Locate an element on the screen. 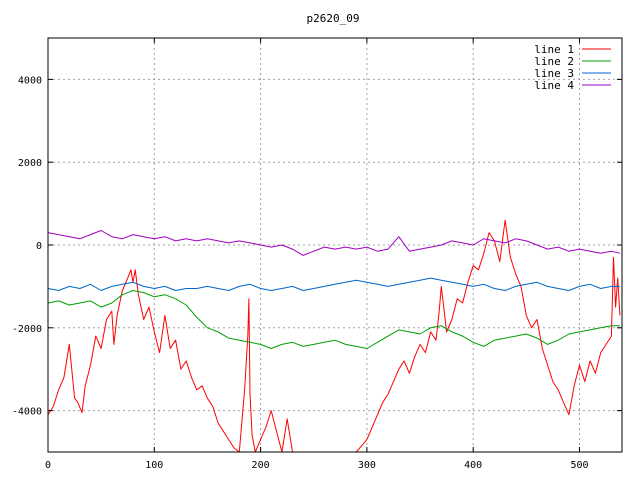 This screenshot has height=480, width=640. x-tick-label: 100 is located at coordinates (154, 465).